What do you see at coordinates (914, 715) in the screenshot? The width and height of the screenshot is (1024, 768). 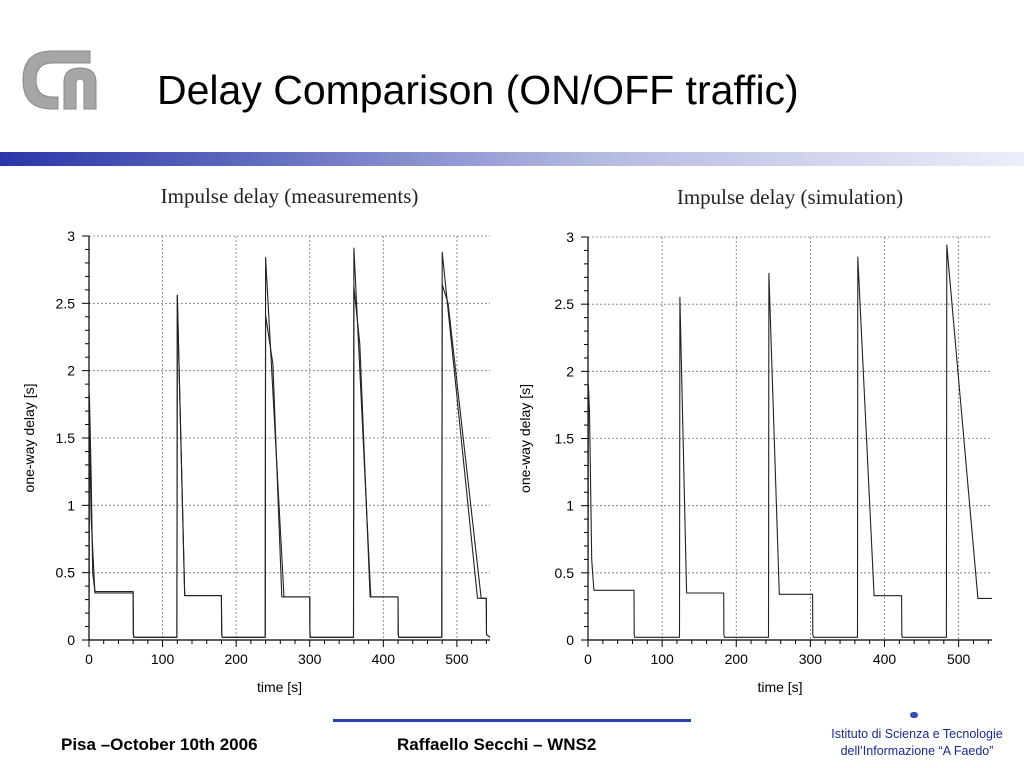 I see `decoration-dot` at bounding box center [914, 715].